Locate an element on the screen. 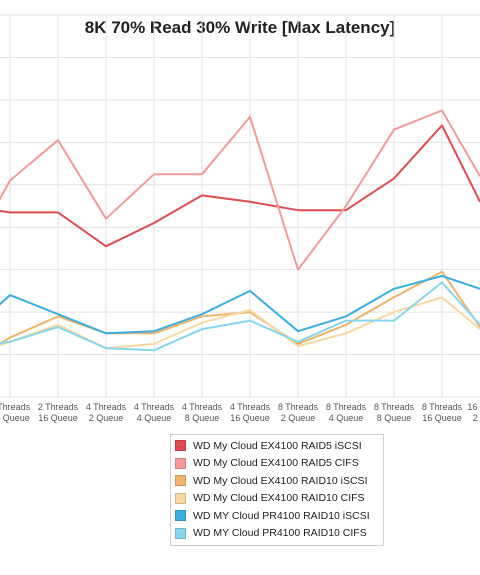 This screenshot has width=480, height=575. legend-item-4: WD My Cloud EX4100 RAID10 CIFS is located at coordinates (279, 499).